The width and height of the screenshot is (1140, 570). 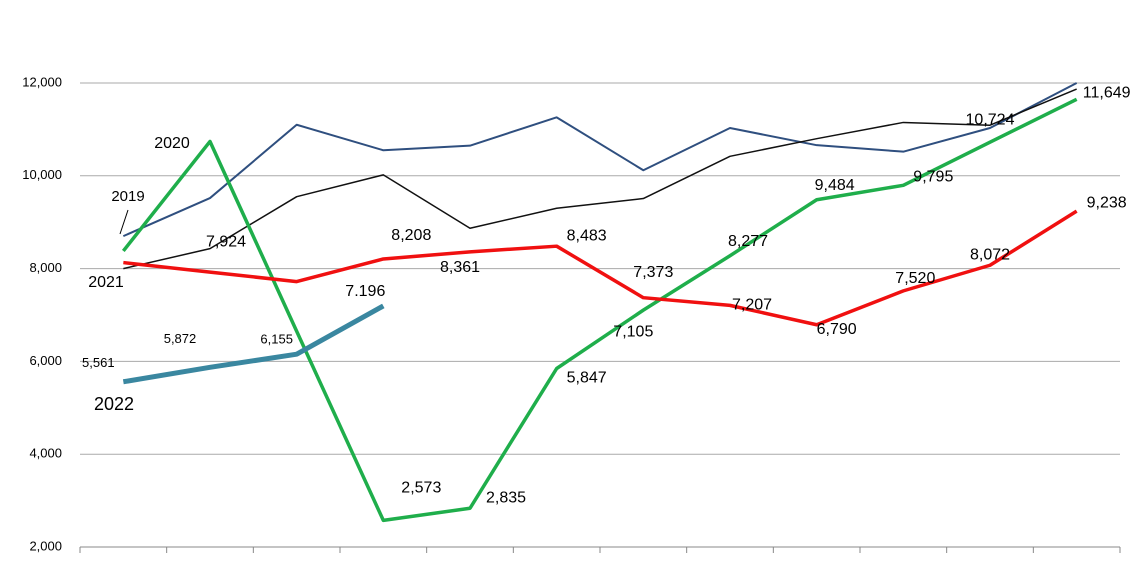 I want to click on data-label: 8,483, so click(x=587, y=235).